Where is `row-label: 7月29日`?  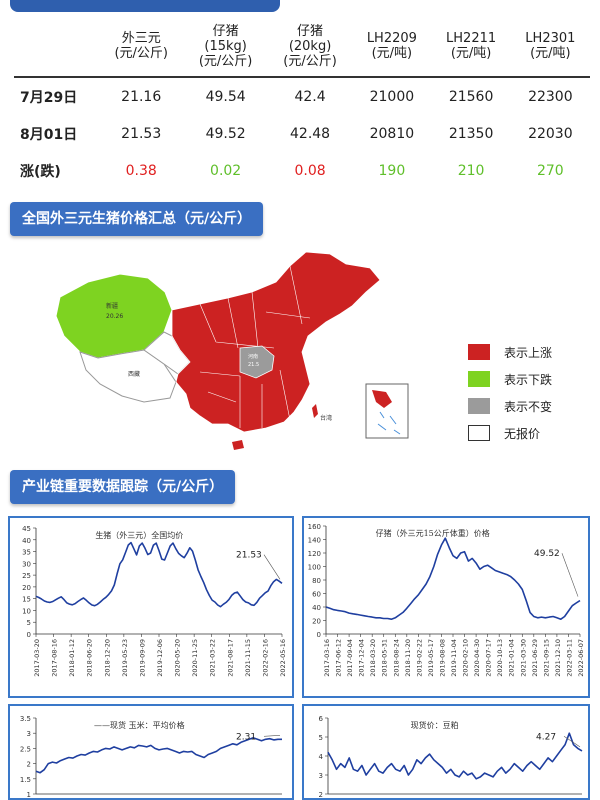
row-label: 7月29日 is located at coordinates (49, 97).